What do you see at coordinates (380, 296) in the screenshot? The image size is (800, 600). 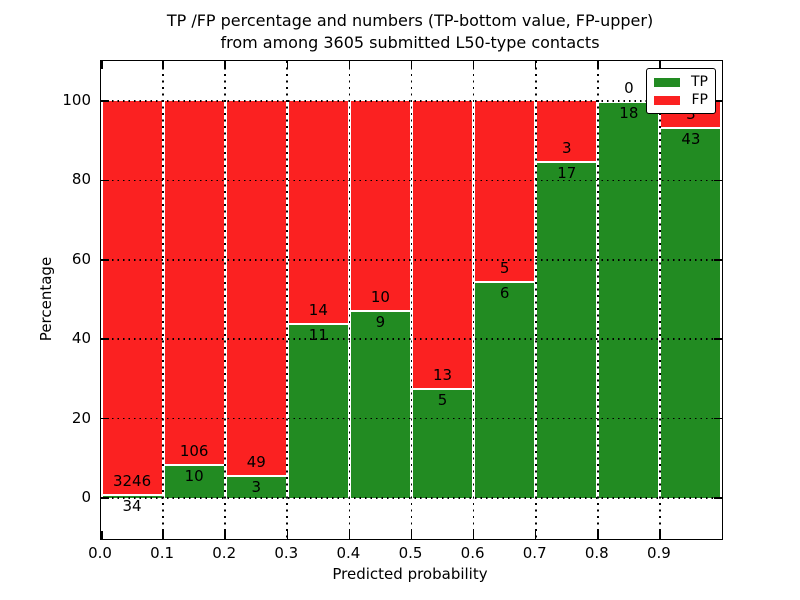 I see `fp-count-label: 10` at bounding box center [380, 296].